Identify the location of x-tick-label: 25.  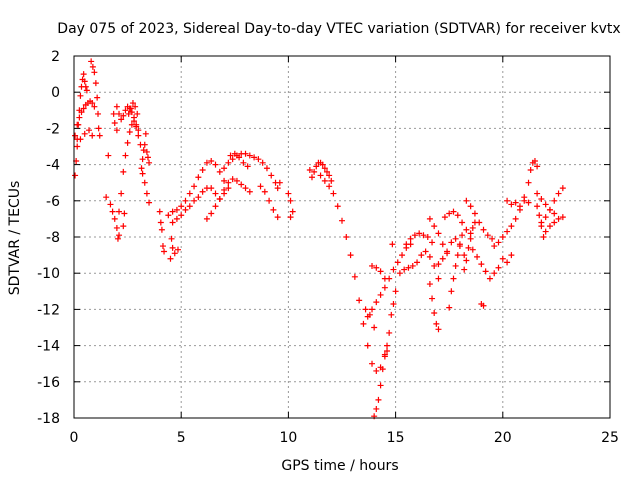
(610, 438).